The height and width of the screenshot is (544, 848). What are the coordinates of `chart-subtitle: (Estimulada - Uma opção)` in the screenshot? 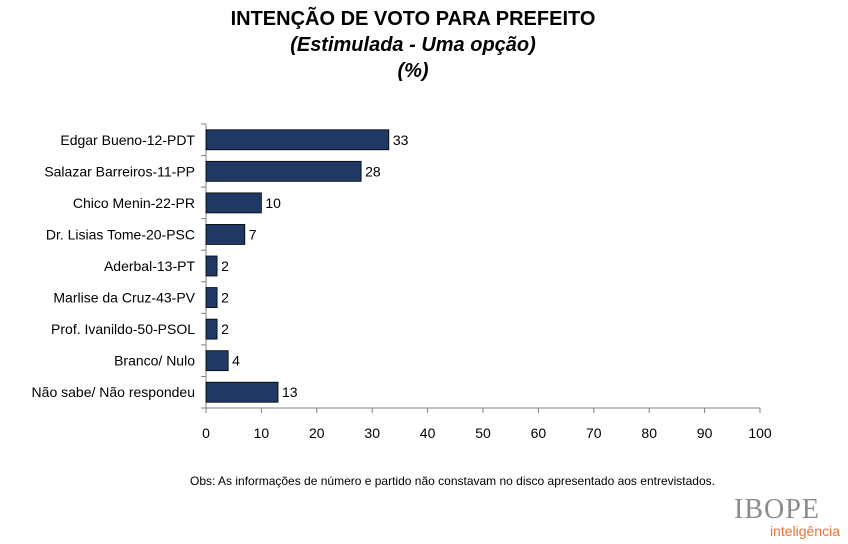 It's located at (413, 45).